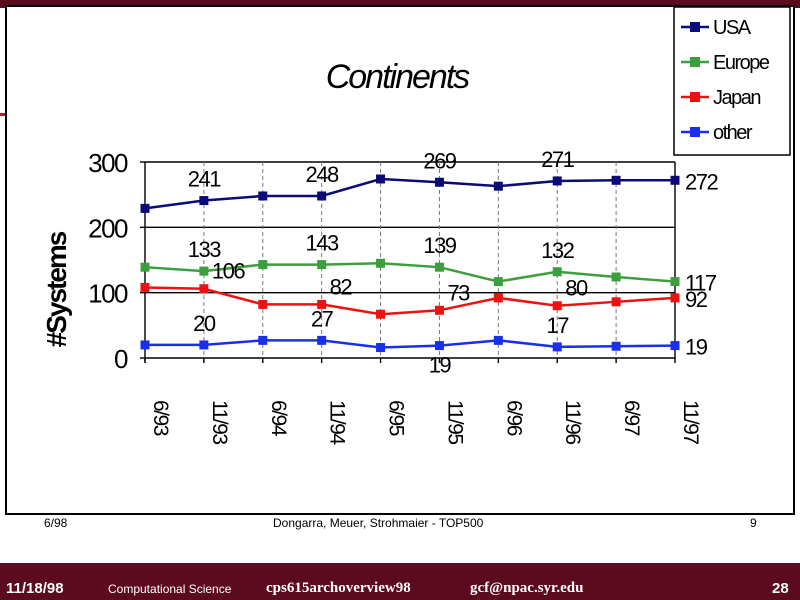 This screenshot has width=800, height=600. What do you see at coordinates (396, 418) in the screenshot?
I see `x-tick-label: 6/95` at bounding box center [396, 418].